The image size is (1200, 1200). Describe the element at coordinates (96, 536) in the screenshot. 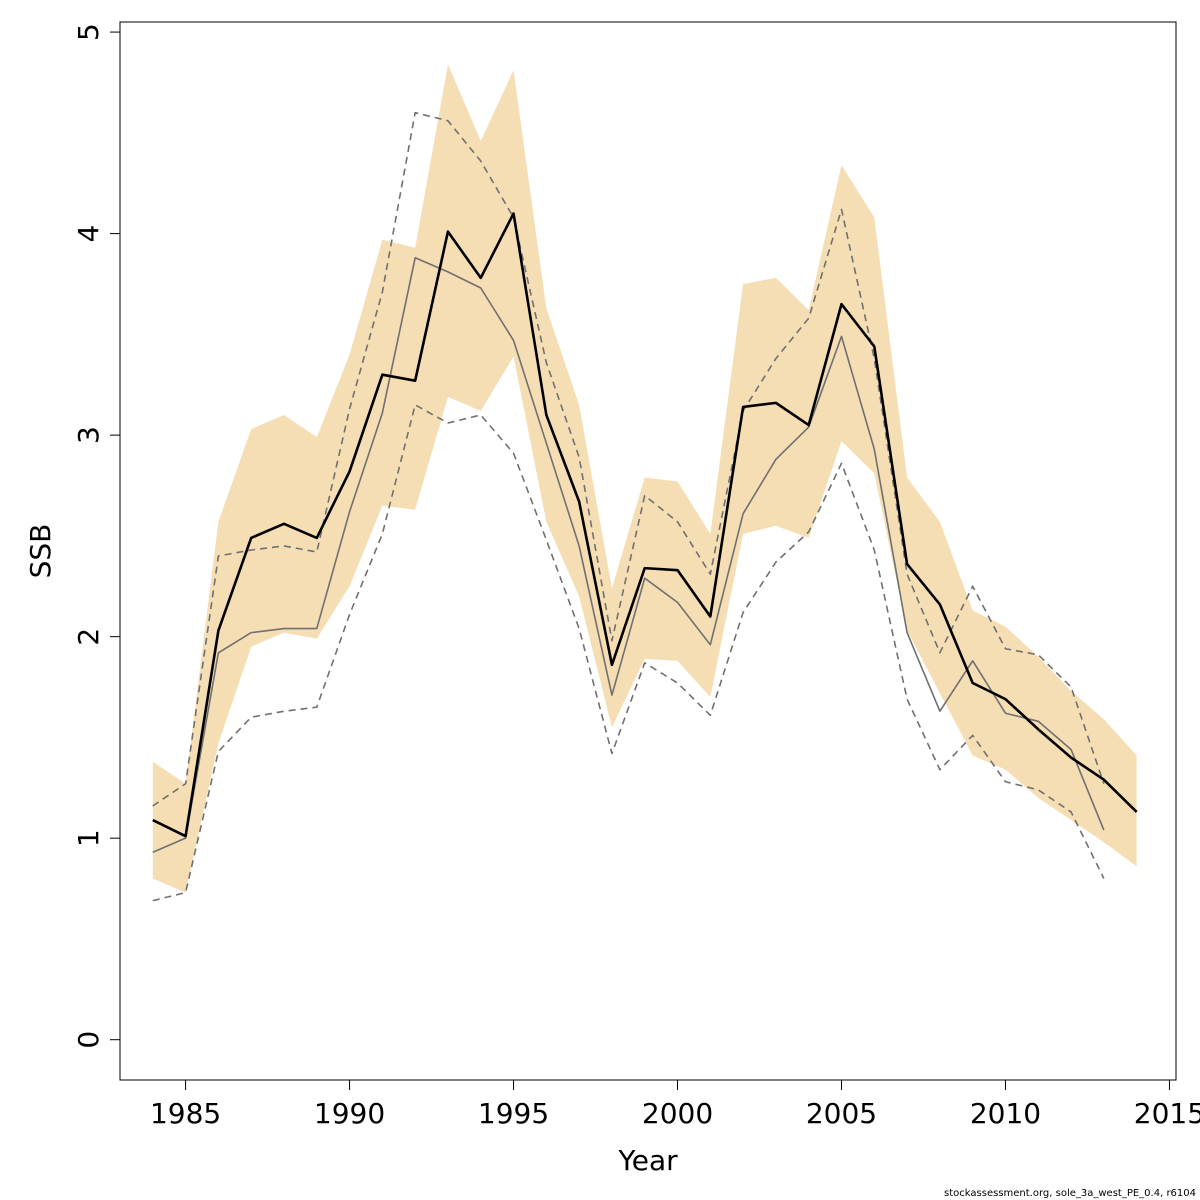

I see `y-axis: 0 1 2 3 4 5` at that location.